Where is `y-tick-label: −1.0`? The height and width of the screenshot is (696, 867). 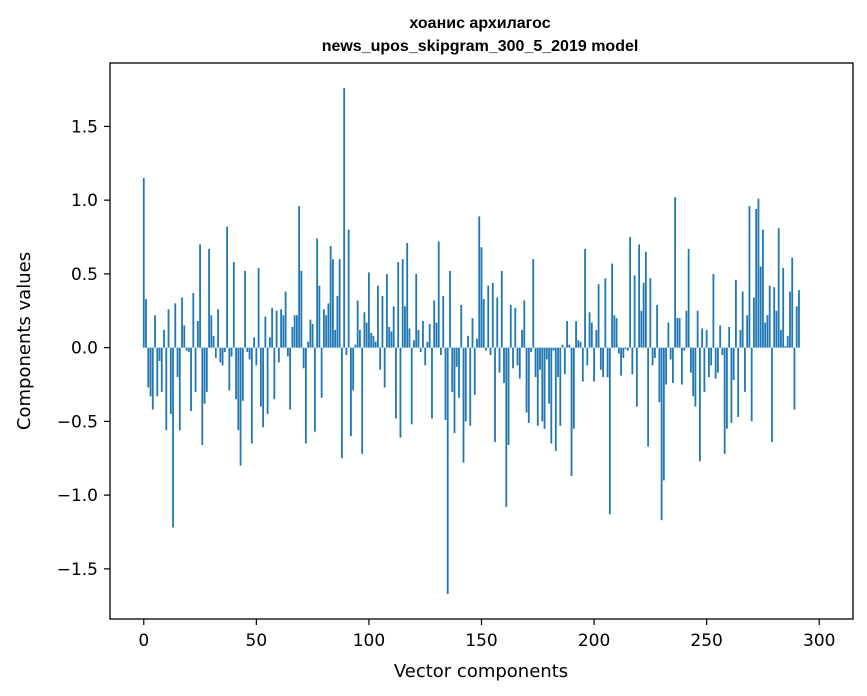 y-tick-label: −1.0 is located at coordinates (77, 496).